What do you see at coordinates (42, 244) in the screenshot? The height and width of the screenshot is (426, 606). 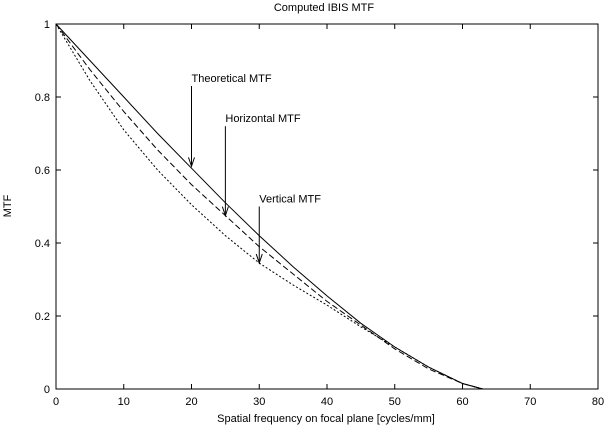 I see `y-tick-label: 0.4` at bounding box center [42, 244].